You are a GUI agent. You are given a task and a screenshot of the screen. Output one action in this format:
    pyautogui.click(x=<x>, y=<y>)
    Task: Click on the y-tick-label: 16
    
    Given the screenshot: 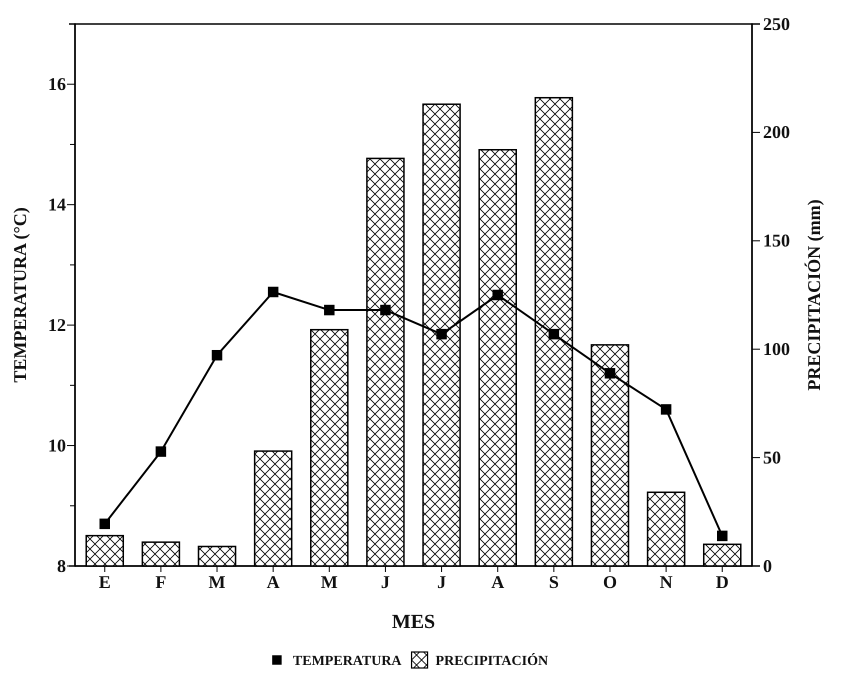 What is the action you would take?
    pyautogui.click(x=57, y=84)
    